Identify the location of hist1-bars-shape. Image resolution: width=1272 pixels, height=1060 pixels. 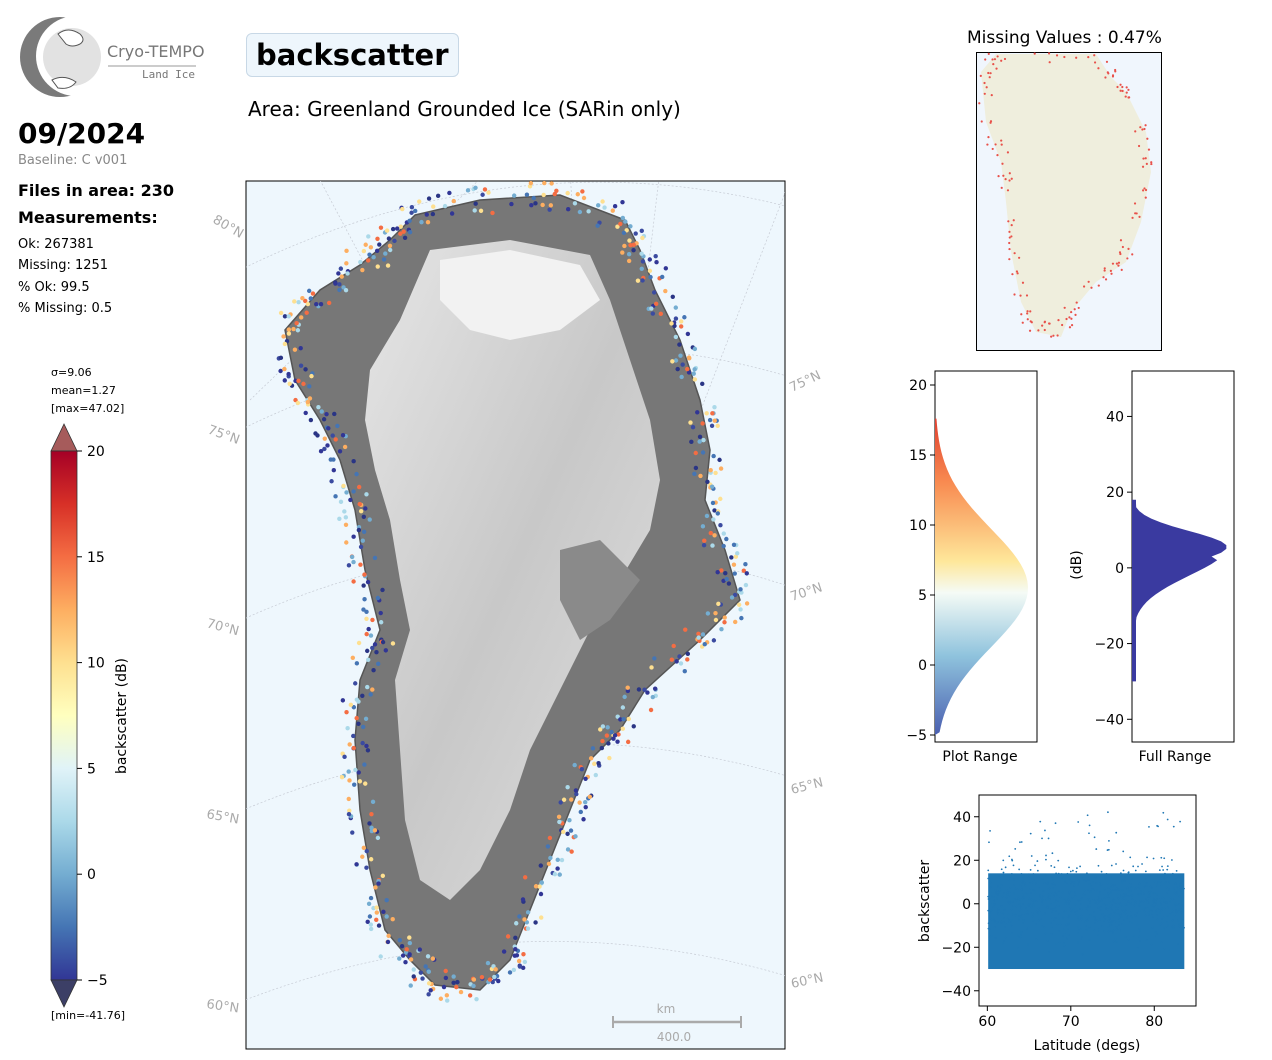
(981, 576).